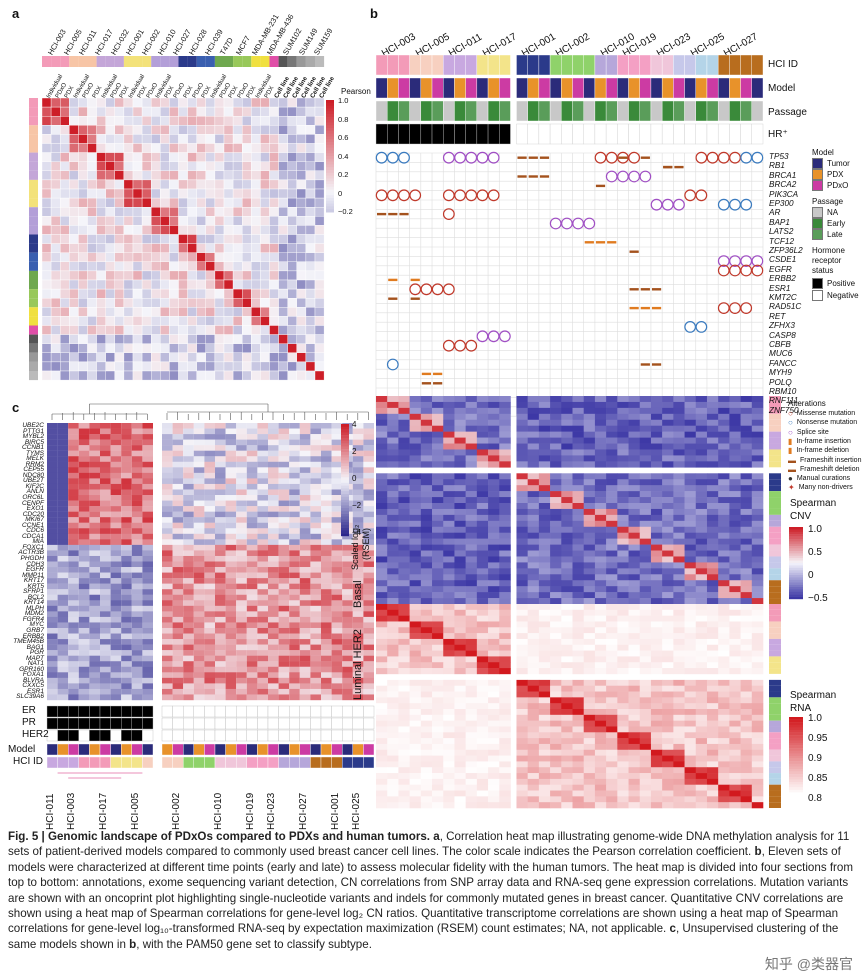  What do you see at coordinates (757, 134) in the screenshot?
I see `hr-cell` at bounding box center [757, 134].